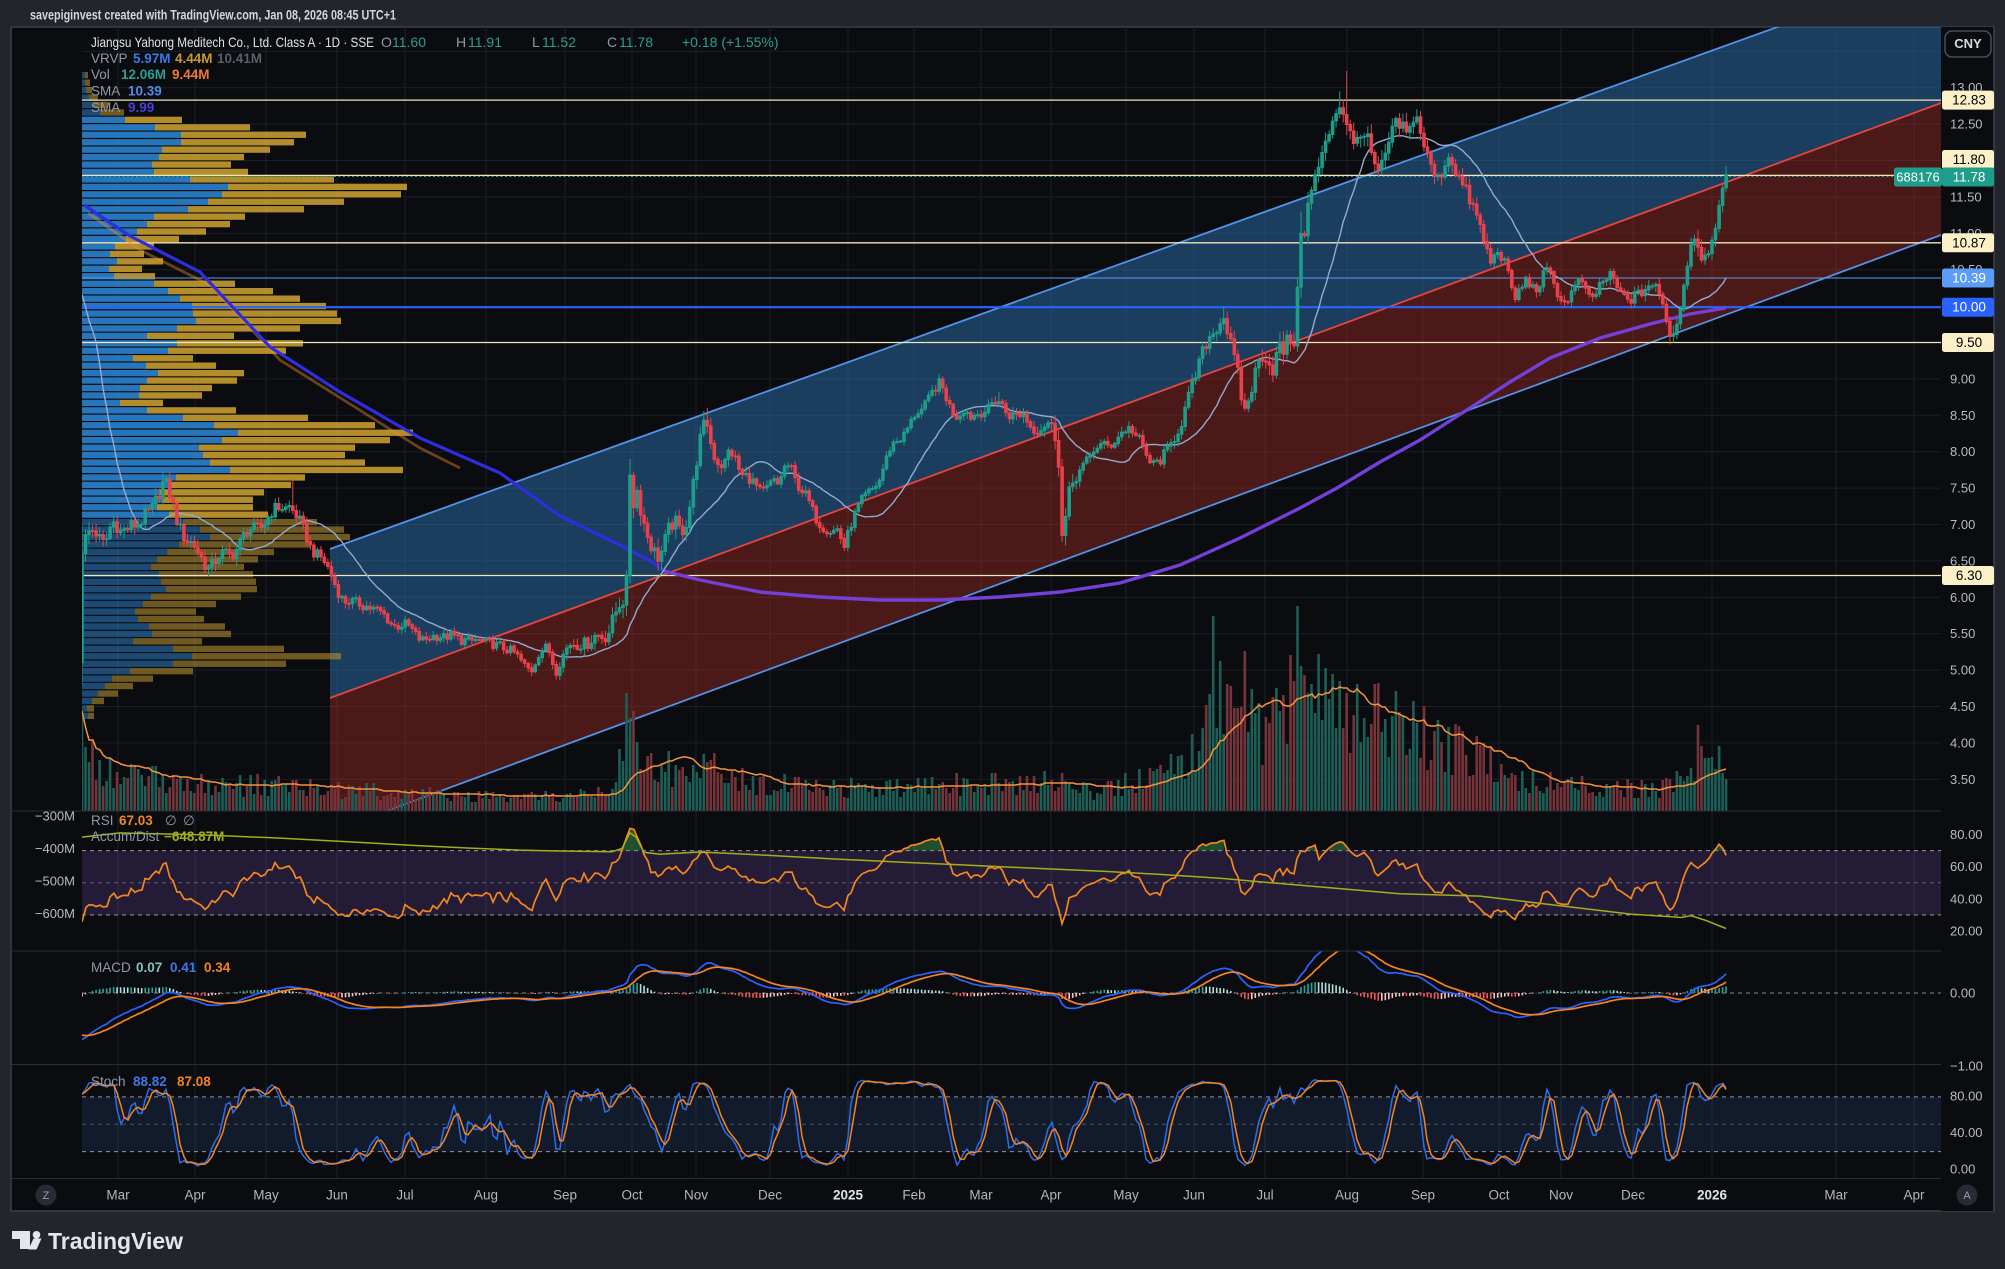  Describe the element at coordinates (217, 967) in the screenshot. I see `svg-text: 0.34` at that location.